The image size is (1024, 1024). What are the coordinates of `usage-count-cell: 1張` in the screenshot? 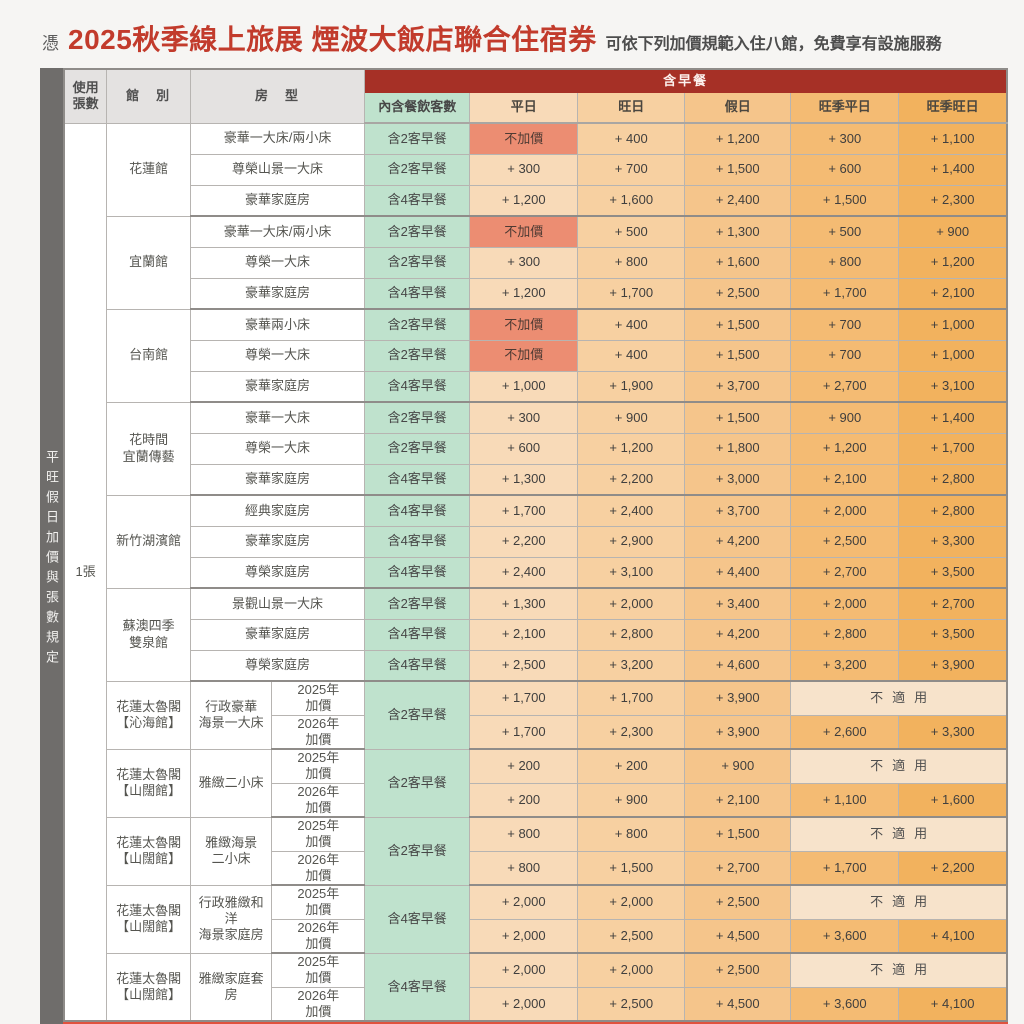 It's located at (85, 572).